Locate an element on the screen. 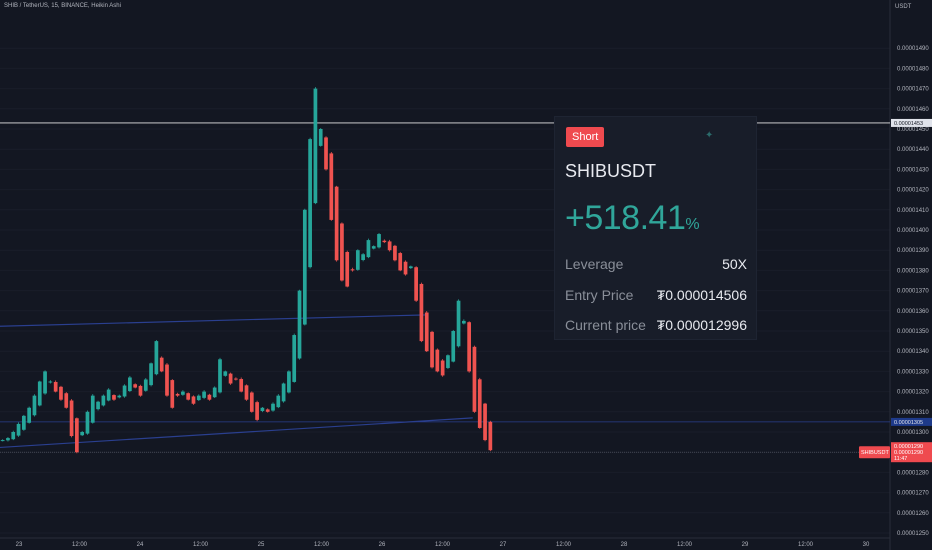  y-tick-label: 0.00001390 is located at coordinates (913, 251).